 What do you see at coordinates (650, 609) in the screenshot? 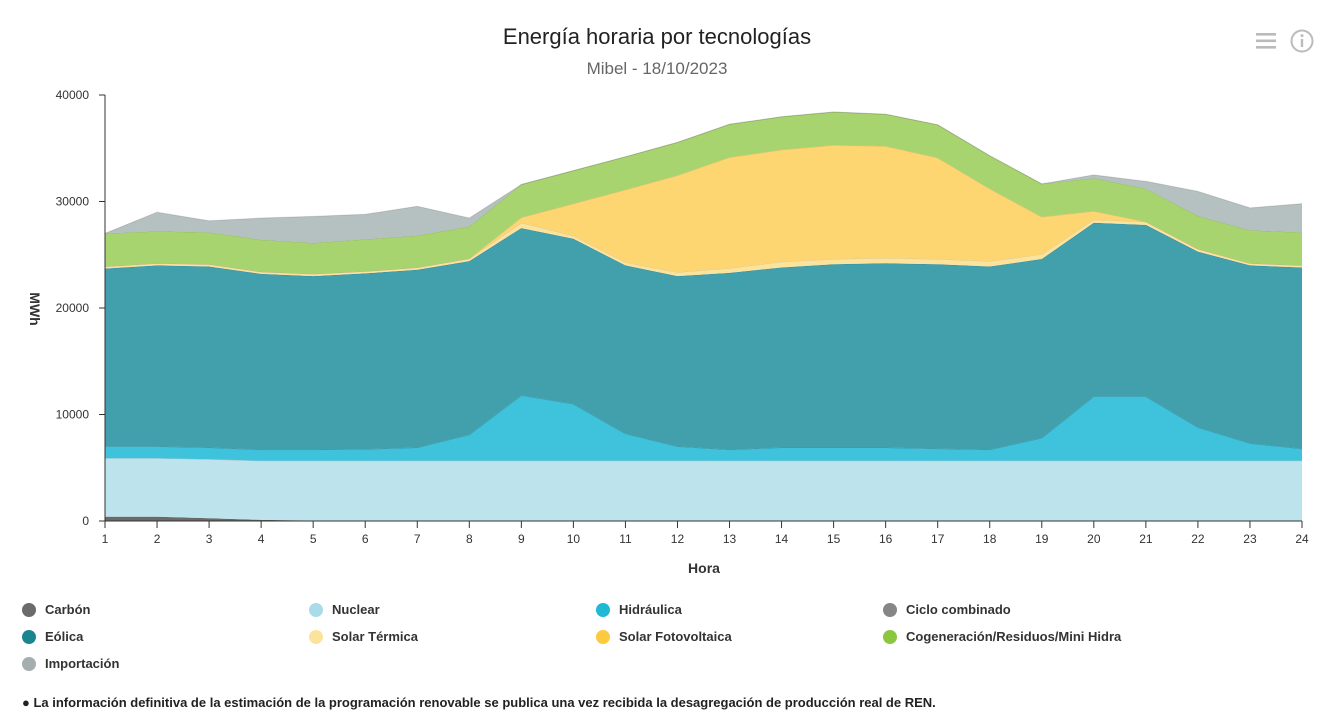
I see `legend-label: Hidráulica` at bounding box center [650, 609].